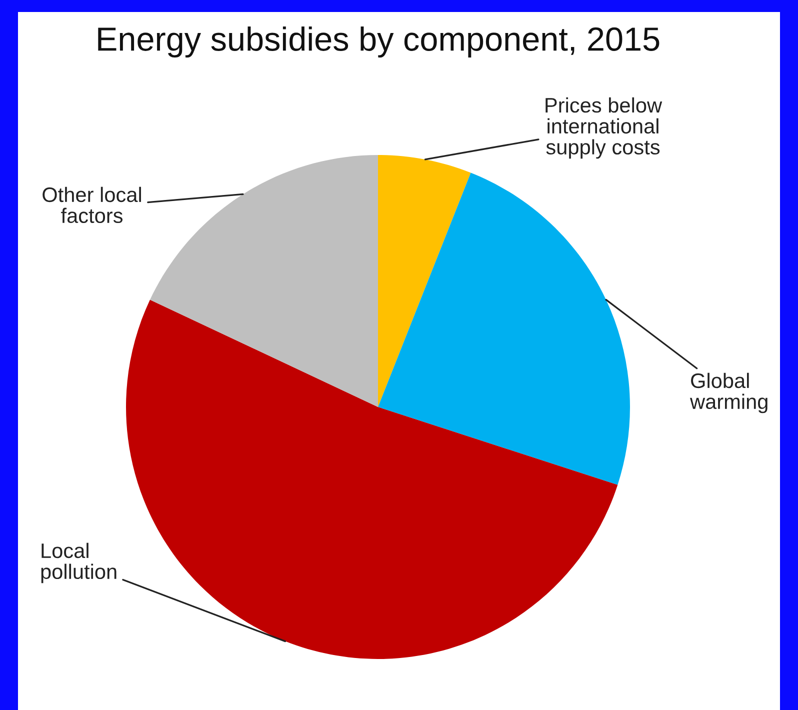 This screenshot has height=710, width=798. Describe the element at coordinates (379, 42) in the screenshot. I see `chart-title: Energy subsidies by component, 2015` at that location.